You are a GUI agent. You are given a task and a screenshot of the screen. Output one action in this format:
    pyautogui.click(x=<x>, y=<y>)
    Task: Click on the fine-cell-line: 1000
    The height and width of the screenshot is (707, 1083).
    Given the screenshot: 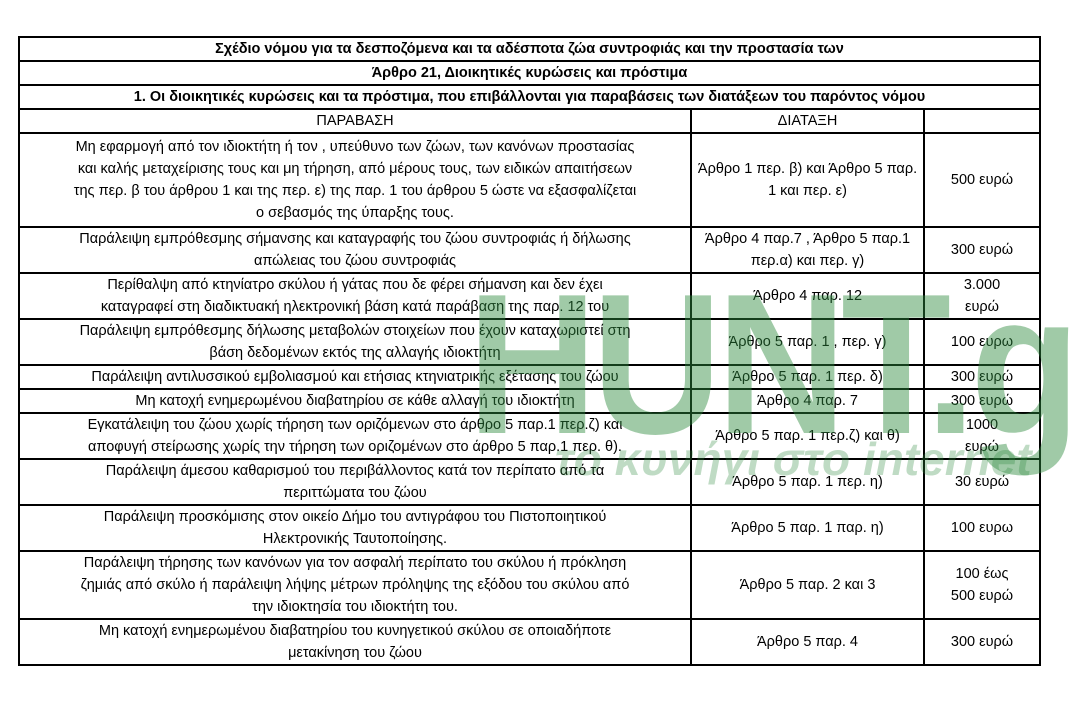 What is the action you would take?
    pyautogui.click(x=982, y=425)
    